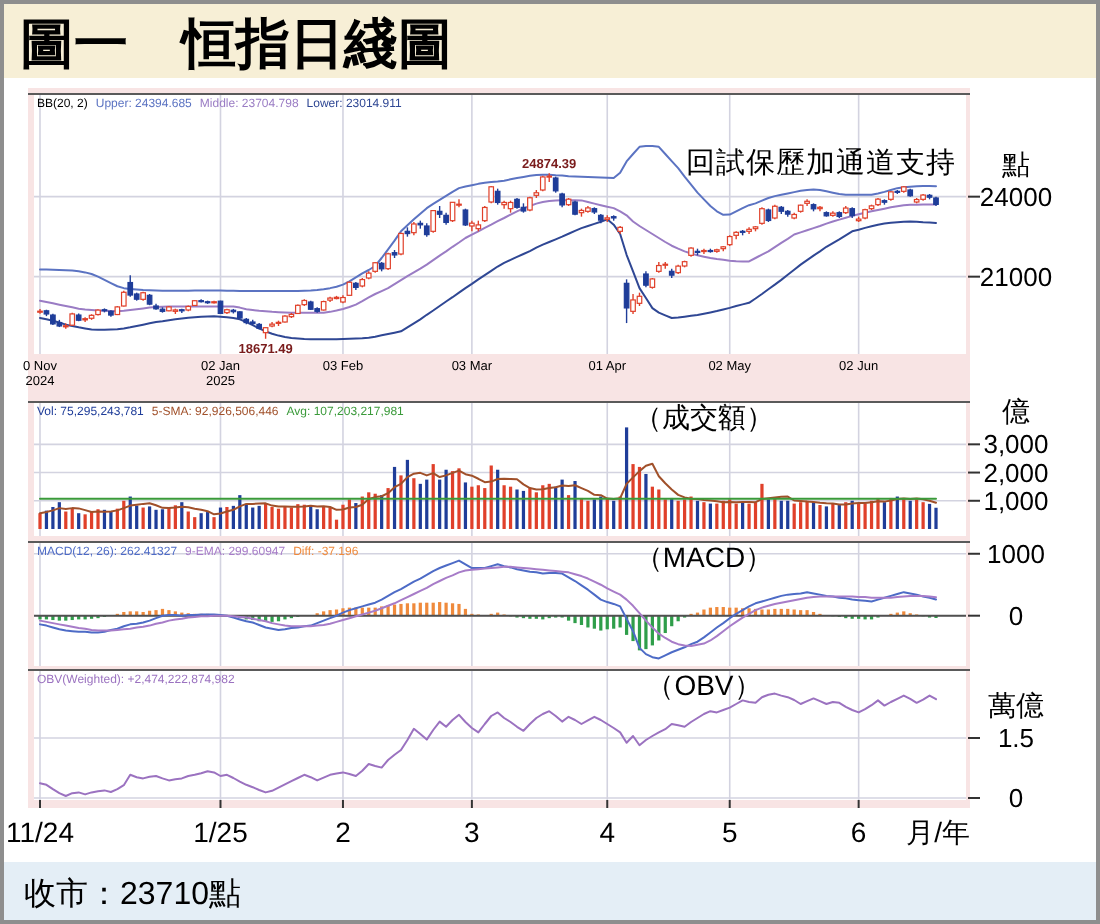  What do you see at coordinates (132, 894) in the screenshot?
I see `text: 收市：23710點` at bounding box center [132, 894].